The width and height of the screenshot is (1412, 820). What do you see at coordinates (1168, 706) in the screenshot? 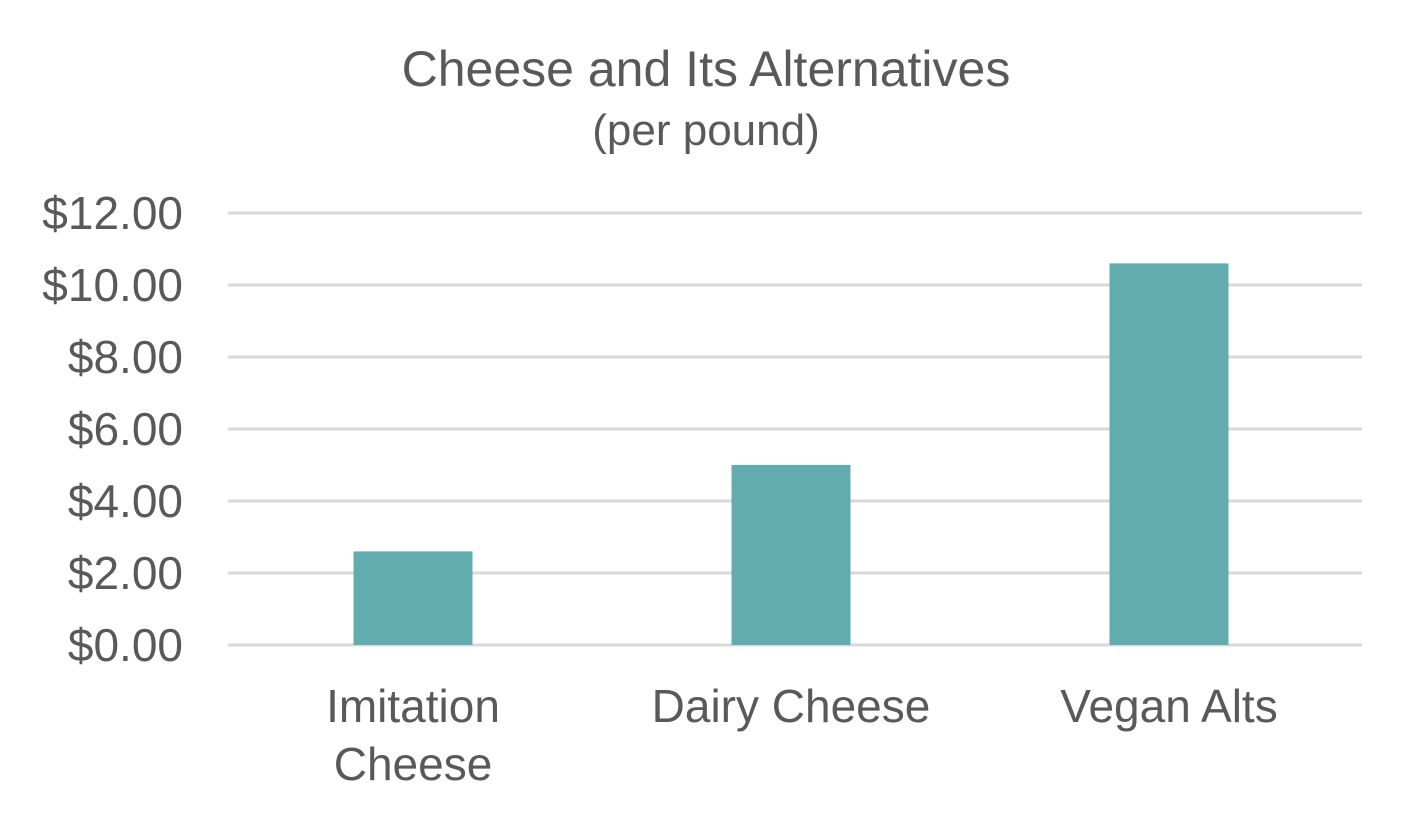
I see `x-category-label: Vegan Alts` at bounding box center [1168, 706].